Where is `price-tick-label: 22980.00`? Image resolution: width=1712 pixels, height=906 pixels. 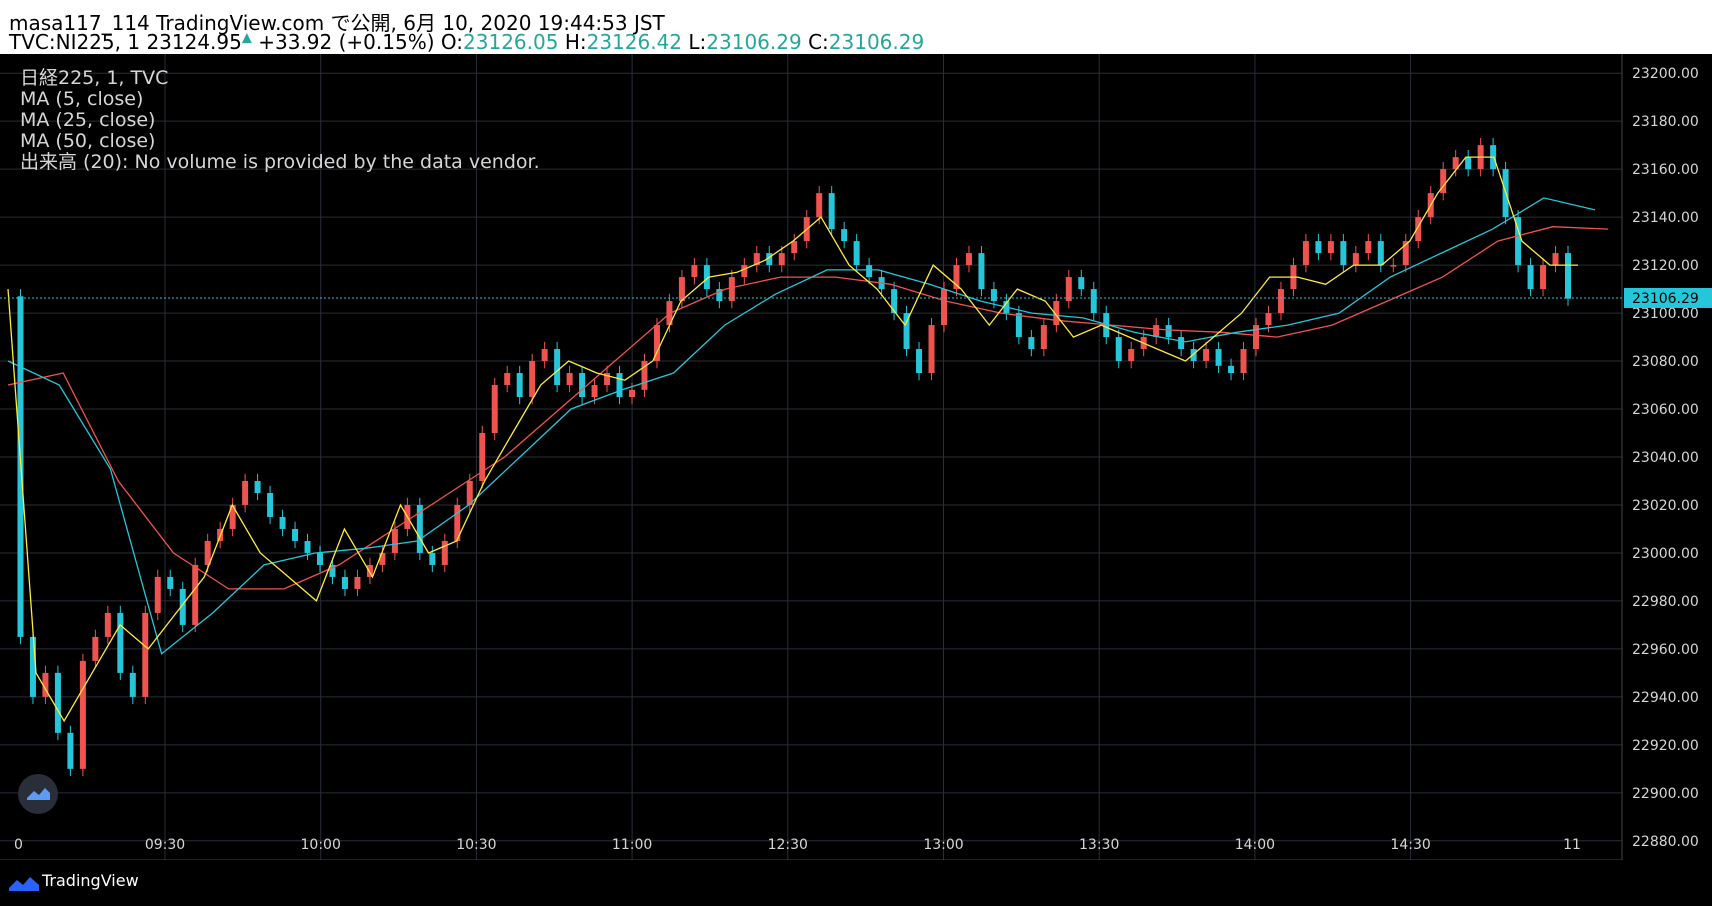
price-tick-label: 22980.00 is located at coordinates (1665, 602).